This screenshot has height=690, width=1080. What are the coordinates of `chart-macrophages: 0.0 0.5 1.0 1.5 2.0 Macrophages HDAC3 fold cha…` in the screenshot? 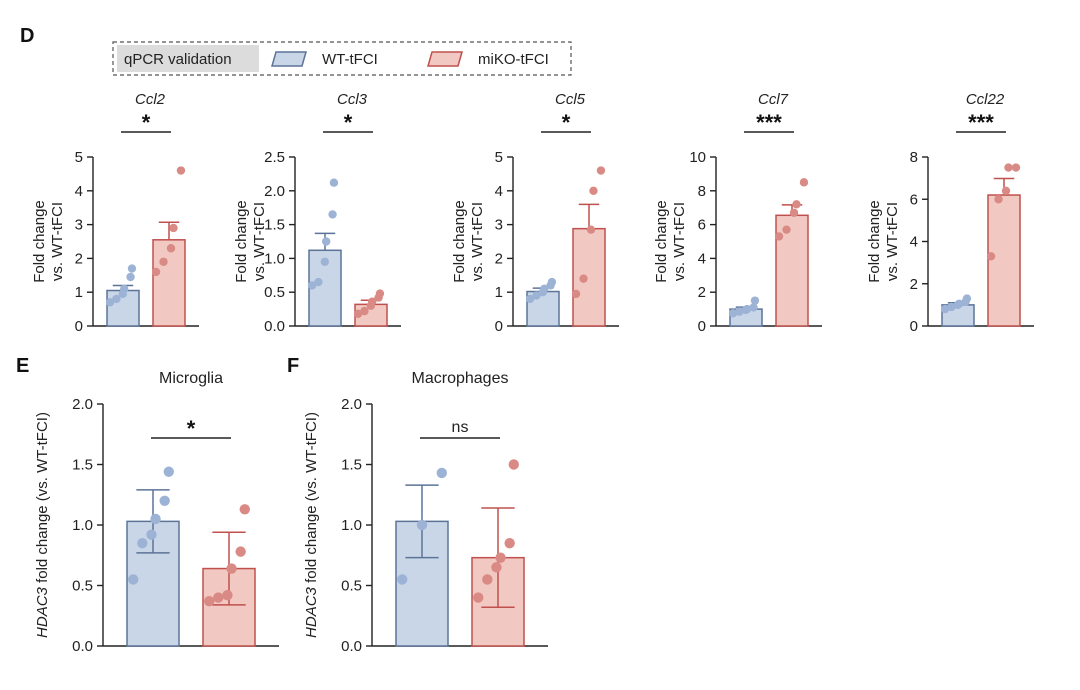 It's located at (425, 512).